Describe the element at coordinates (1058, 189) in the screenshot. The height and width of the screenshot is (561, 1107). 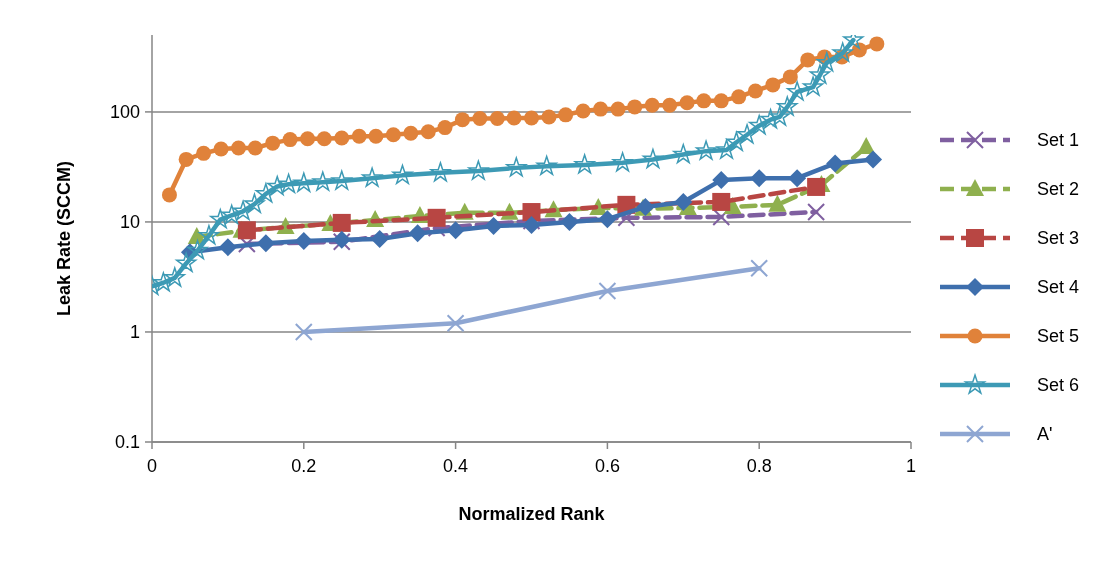
I see `legend-label: Set 2` at that location.